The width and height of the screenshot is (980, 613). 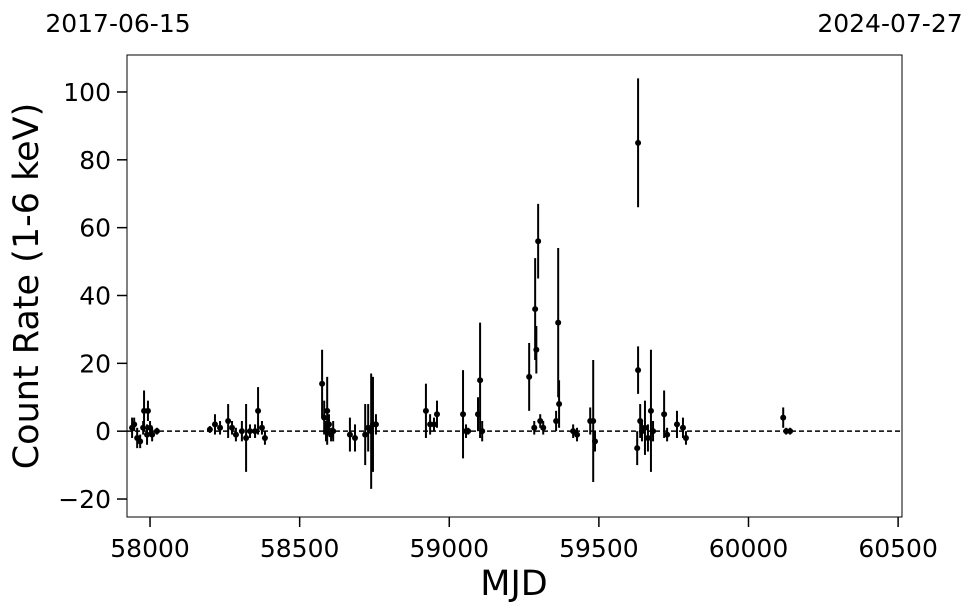 I want to click on x-tick-label: 59500, so click(x=599, y=548).